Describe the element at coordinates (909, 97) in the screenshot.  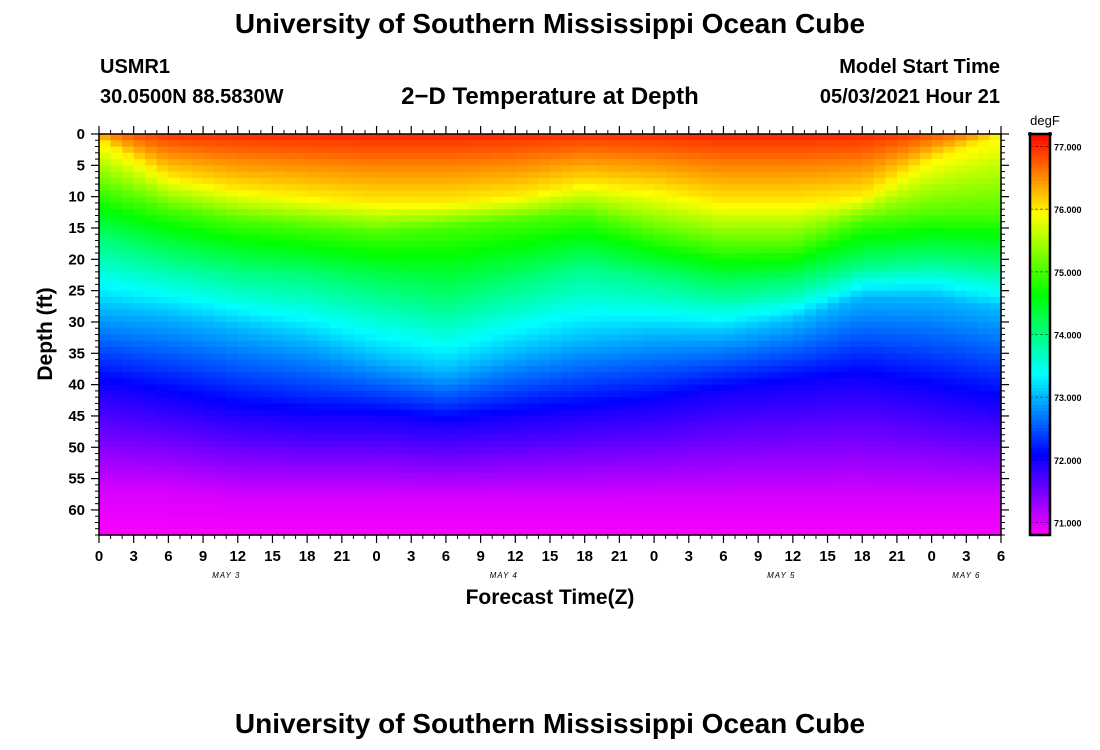
I see `model-start-value: 05/03/2021 Hour 21` at that location.